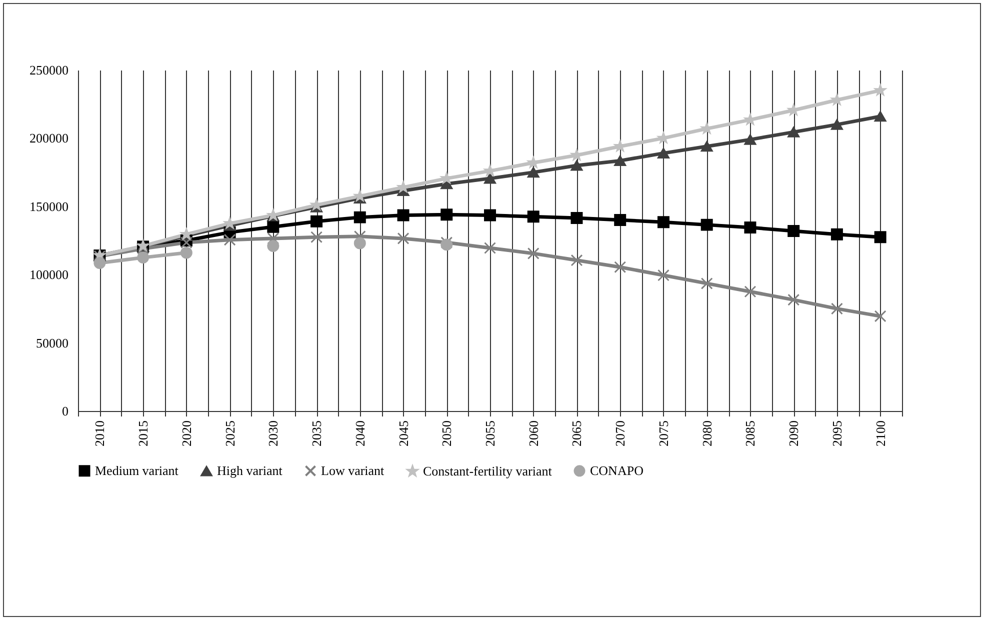 Image resolution: width=987 pixels, height=624 pixels. What do you see at coordinates (186, 433) in the screenshot?
I see `x-tick-label: 2020` at bounding box center [186, 433].